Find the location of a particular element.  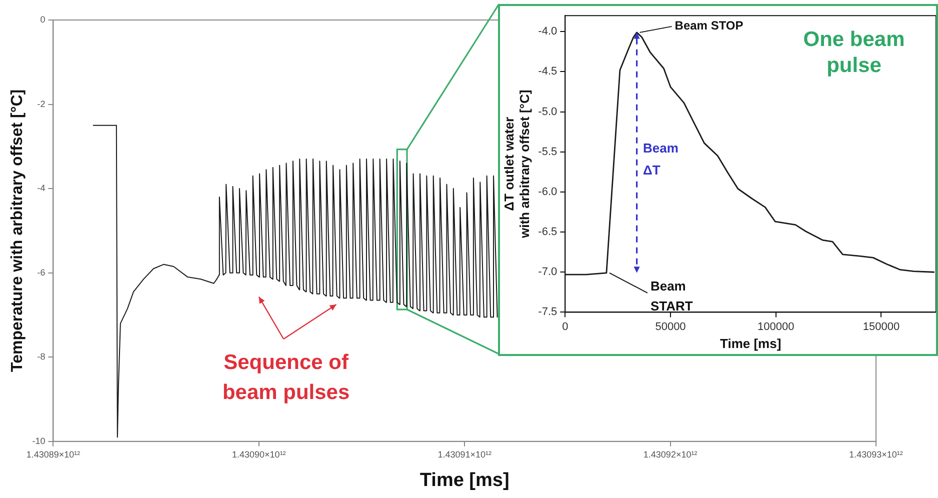

y-tick-label: -4.0 is located at coordinates (548, 32).